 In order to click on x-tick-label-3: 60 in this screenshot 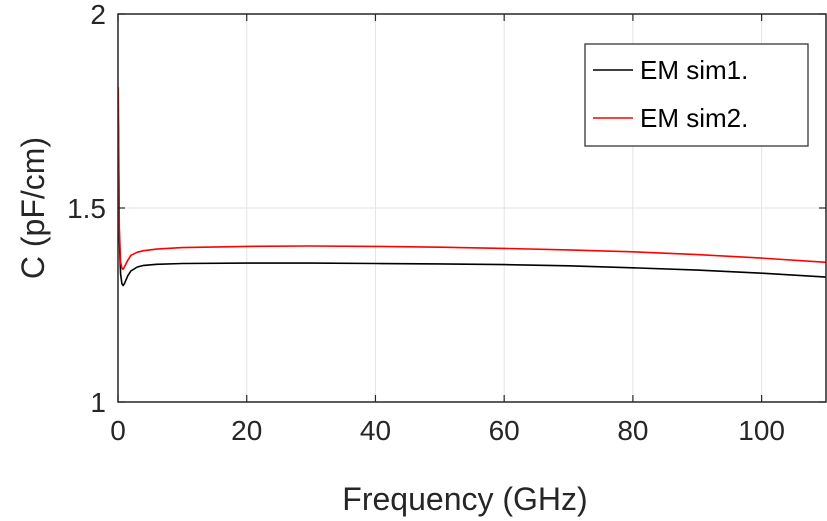, I will do `click(504, 430)`.